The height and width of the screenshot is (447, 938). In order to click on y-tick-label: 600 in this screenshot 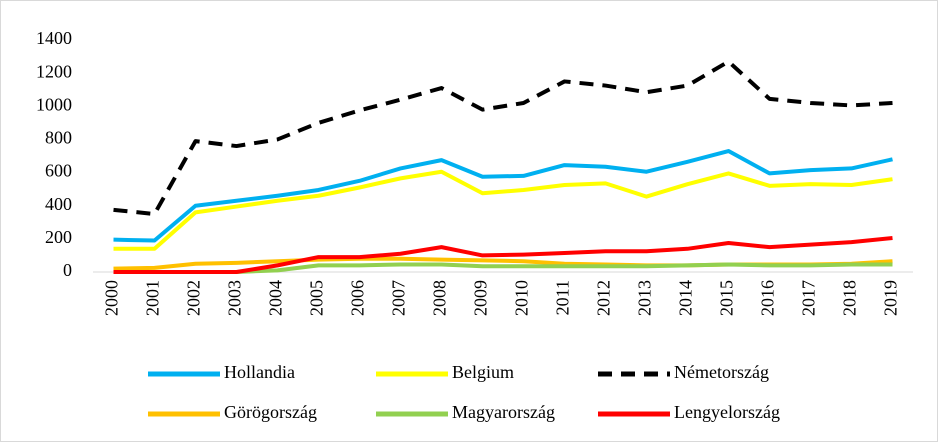, I will do `click(58, 171)`.